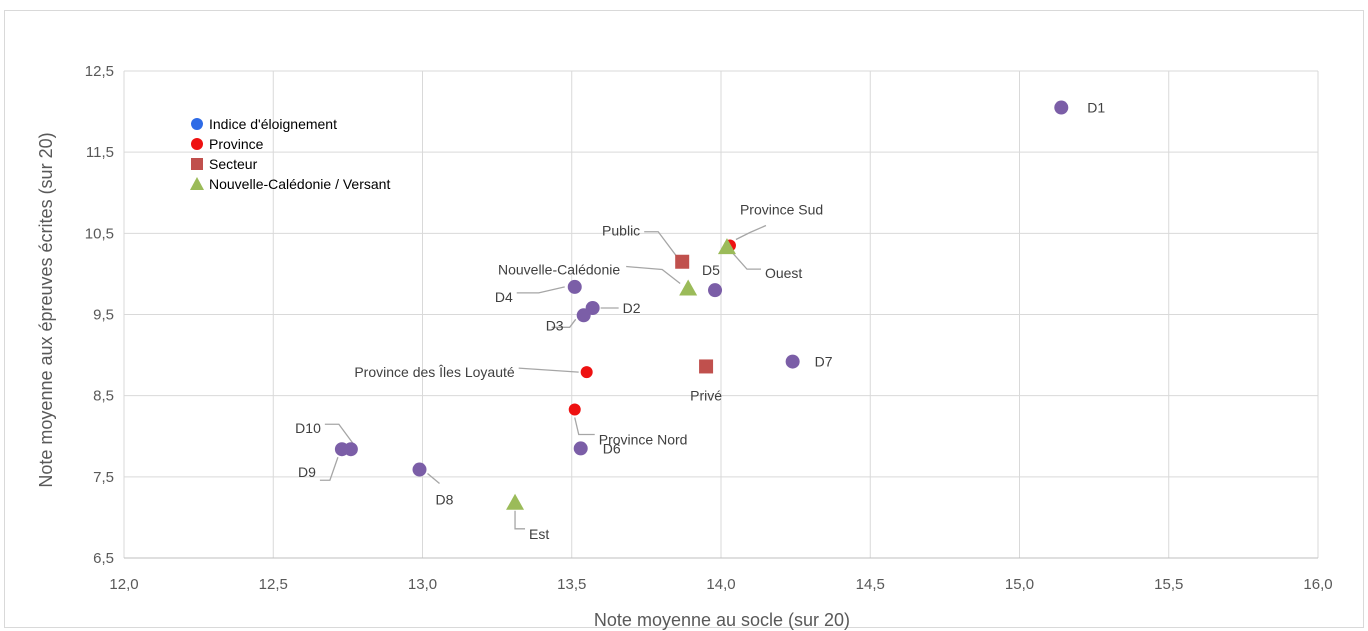  I want to click on point-d1, so click(1061, 108).